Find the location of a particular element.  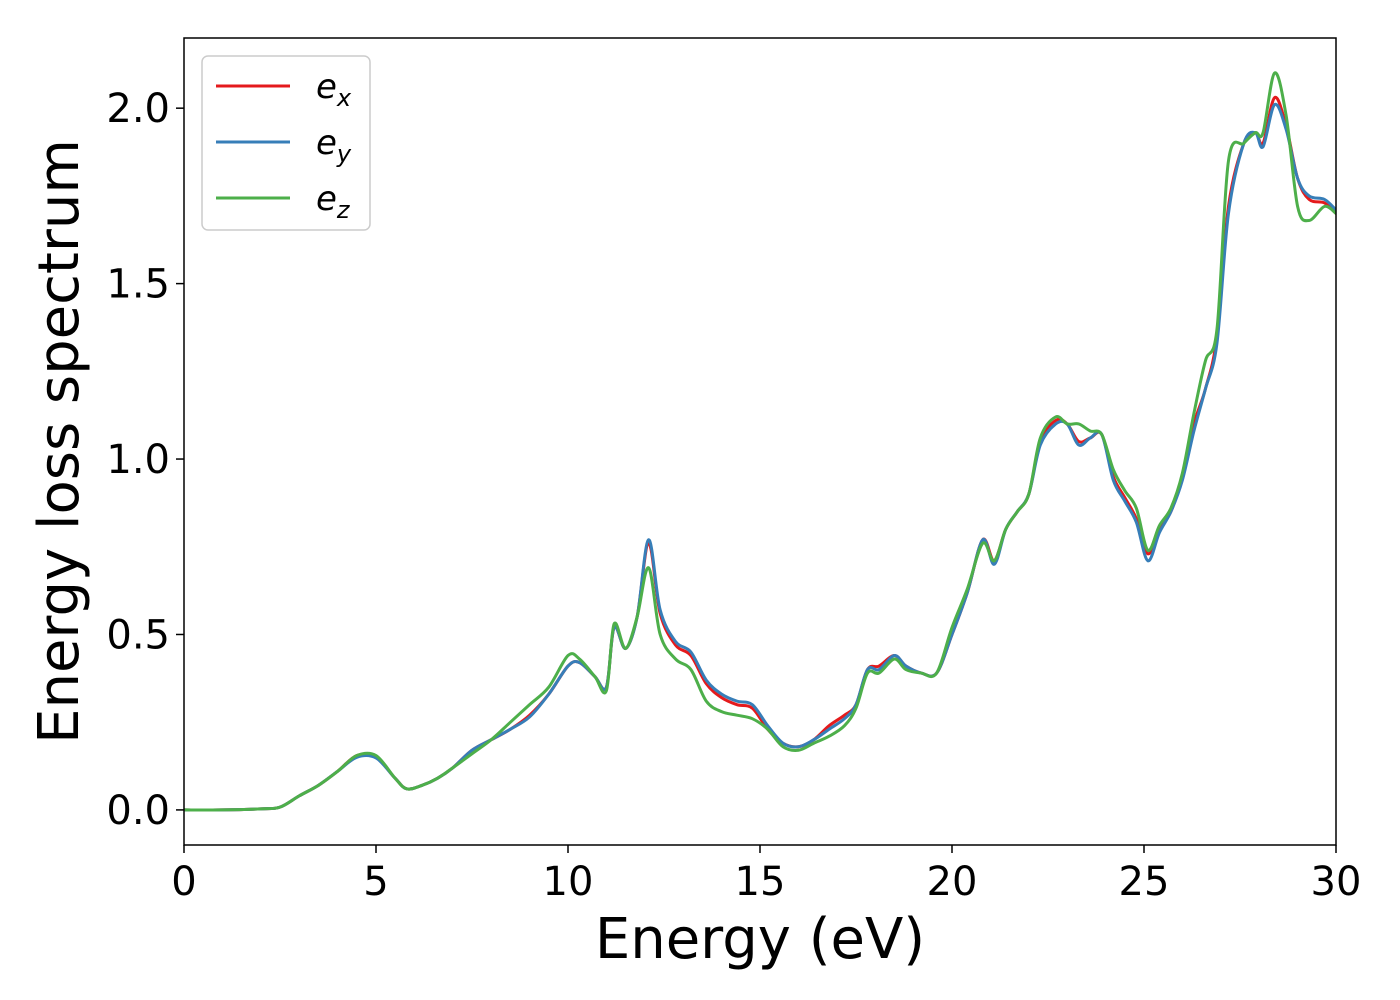

y-tick-label: 1.0 is located at coordinates (138, 460).